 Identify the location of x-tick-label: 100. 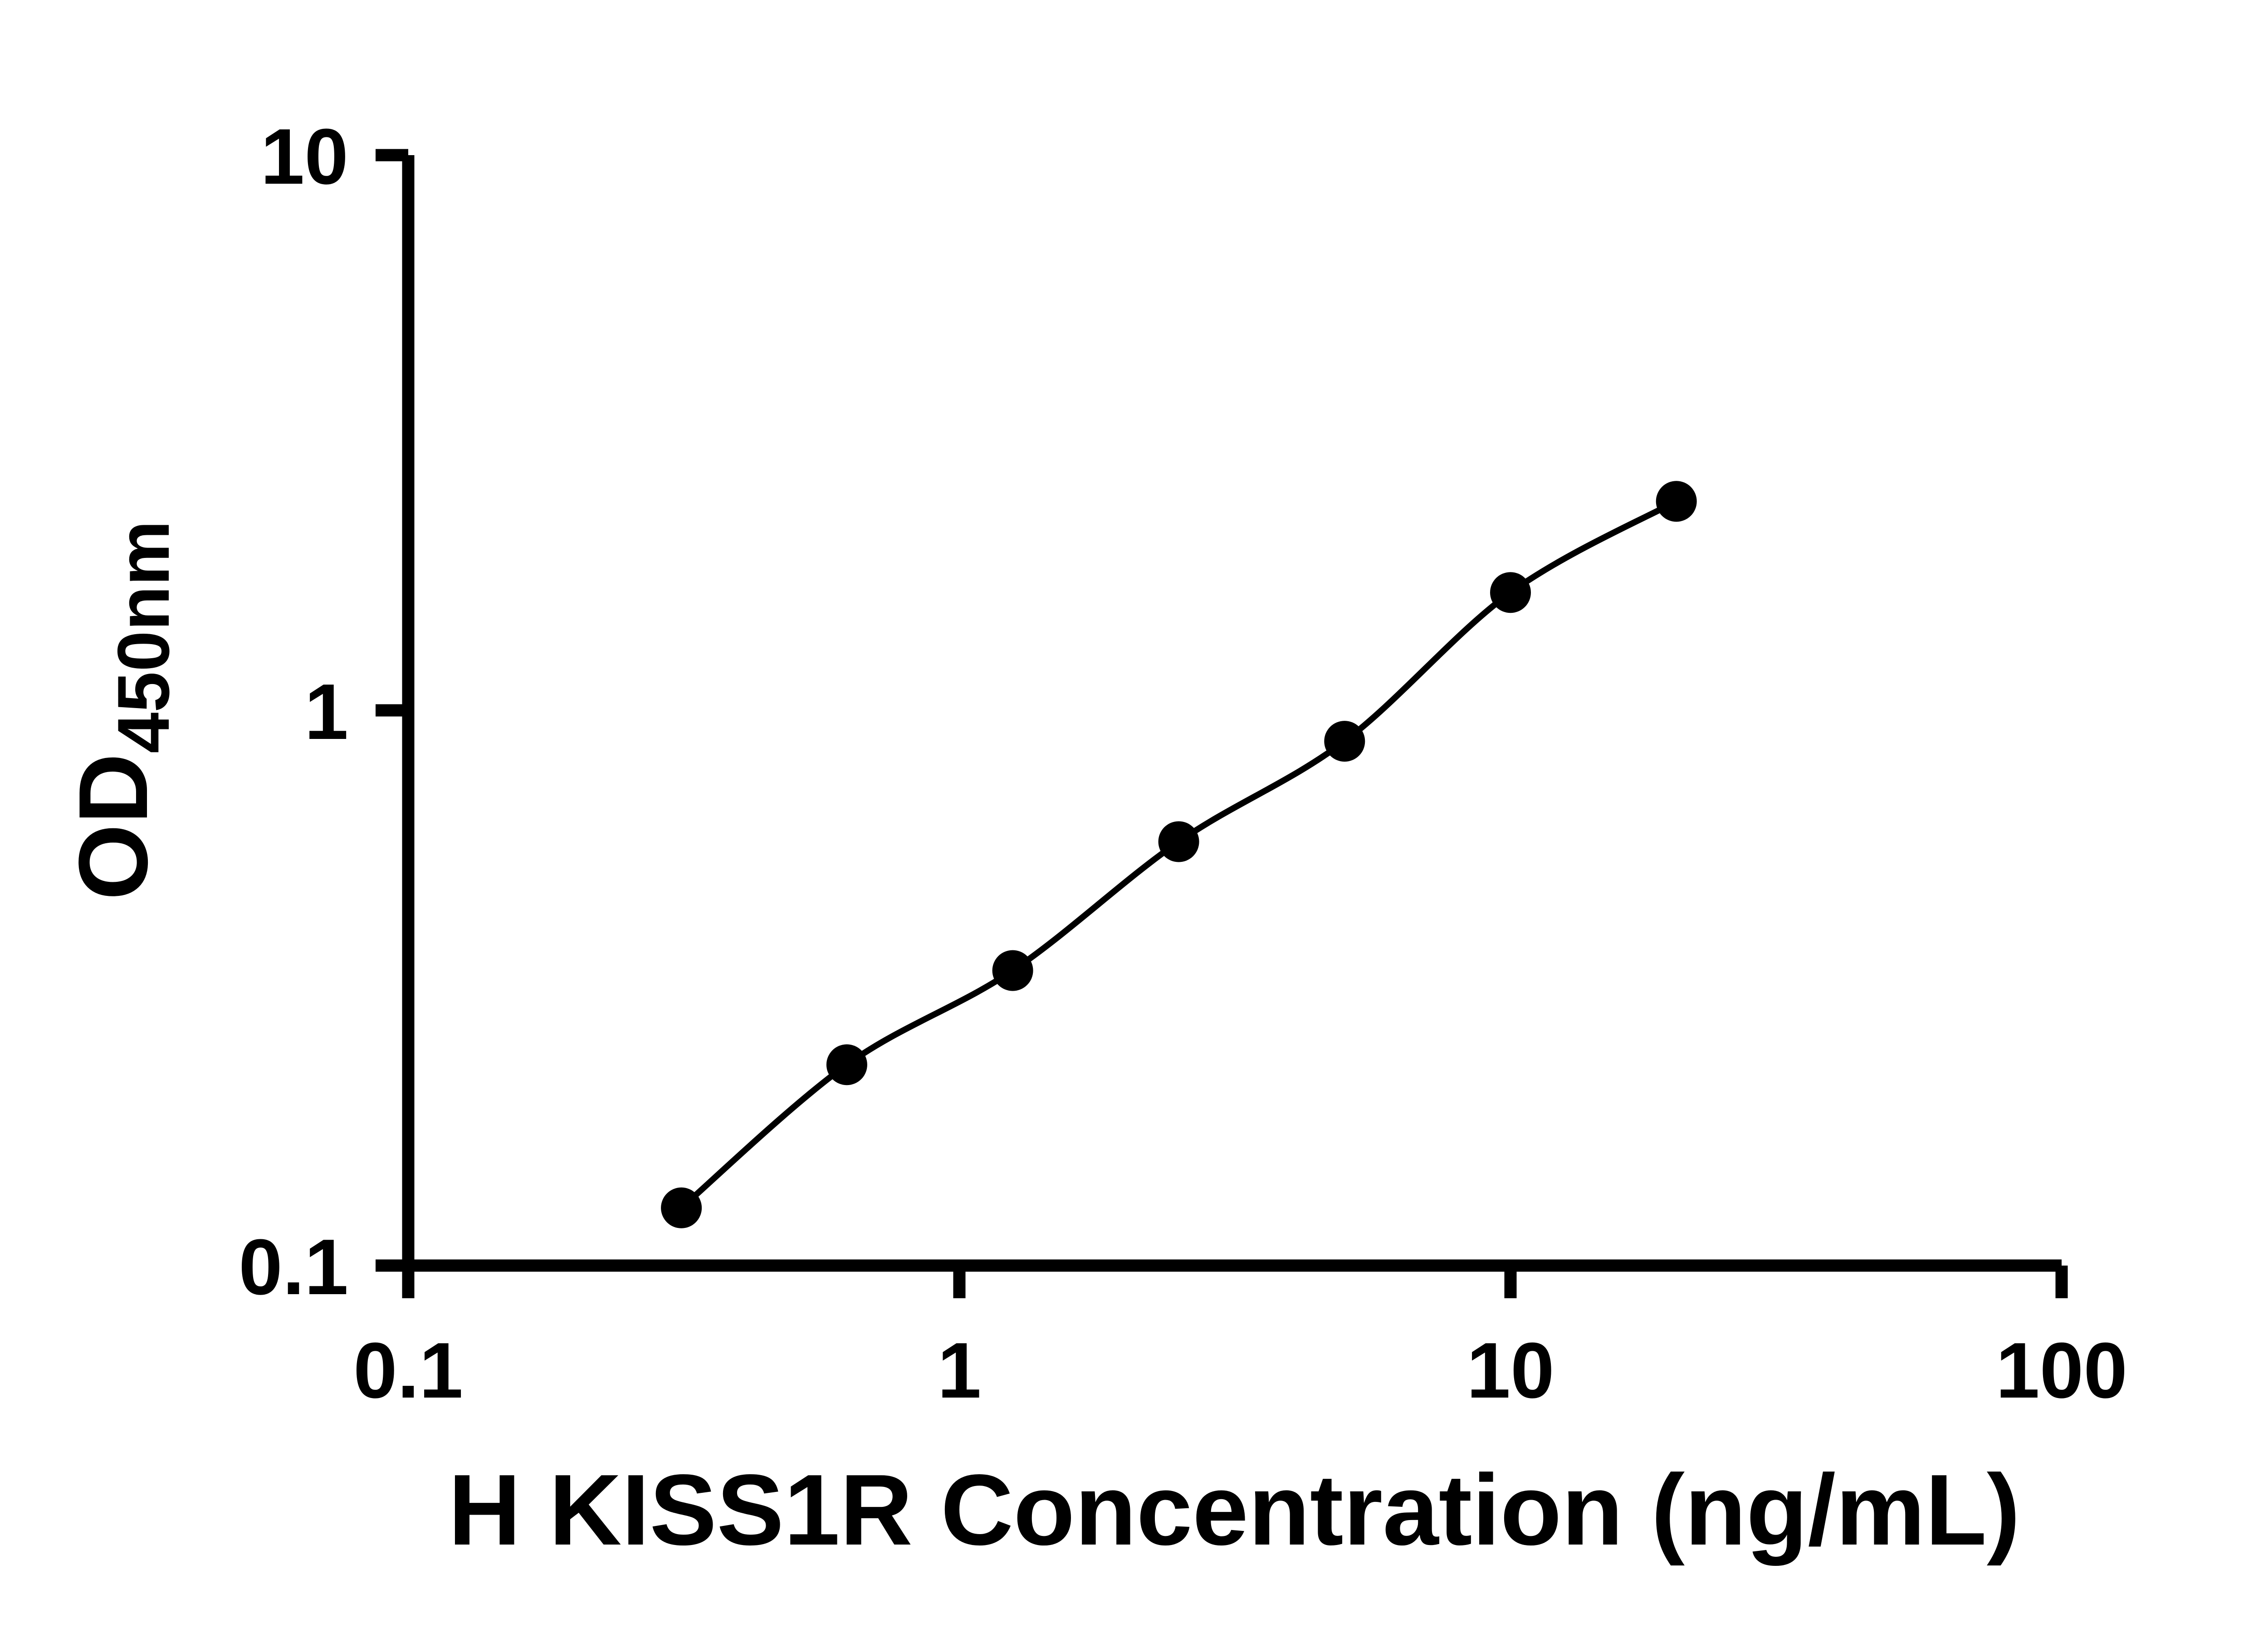
(2061, 1370).